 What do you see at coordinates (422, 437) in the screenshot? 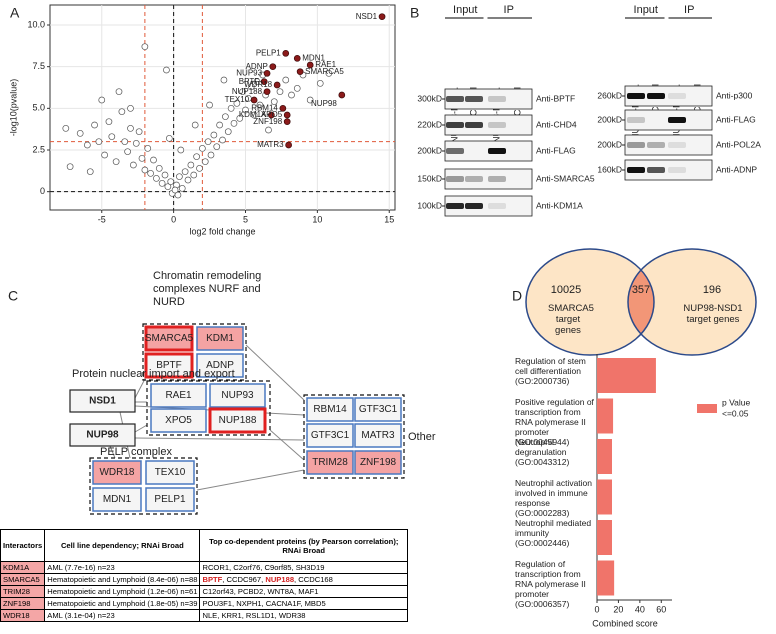
I see `group-title: Other` at bounding box center [422, 437].